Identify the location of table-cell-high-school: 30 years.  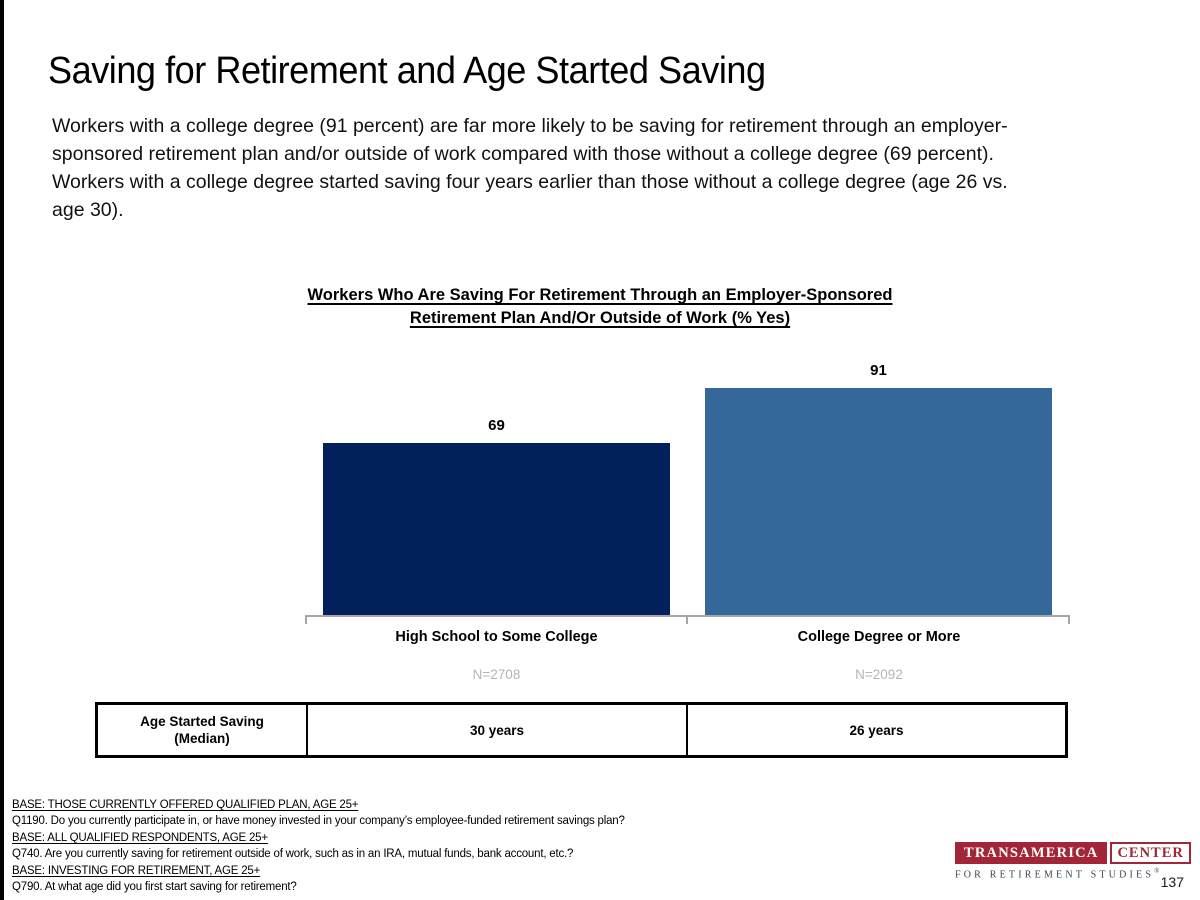
(498, 730).